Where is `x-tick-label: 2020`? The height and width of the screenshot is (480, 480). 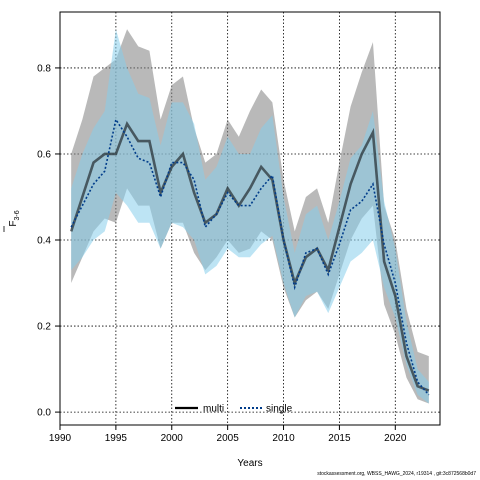
x-tick-label: 2020 is located at coordinates (395, 438).